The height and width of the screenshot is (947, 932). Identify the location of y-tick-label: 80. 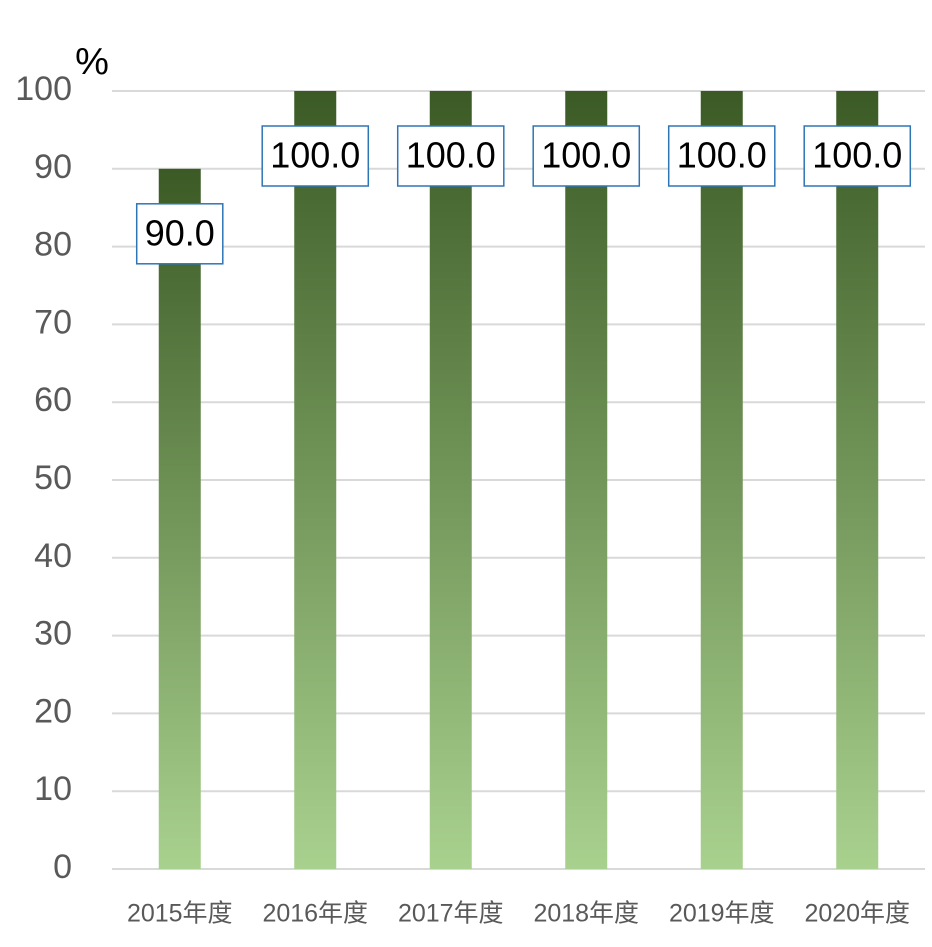
(53, 245).